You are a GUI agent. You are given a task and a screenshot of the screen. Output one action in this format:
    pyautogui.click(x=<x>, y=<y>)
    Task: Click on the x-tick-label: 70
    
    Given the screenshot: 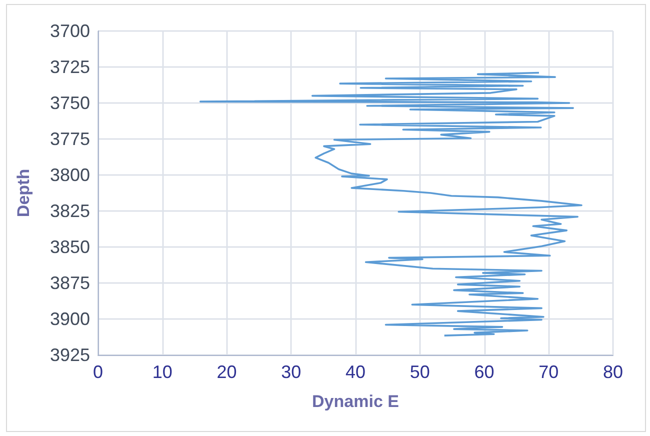 What is the action you would take?
    pyautogui.click(x=548, y=372)
    